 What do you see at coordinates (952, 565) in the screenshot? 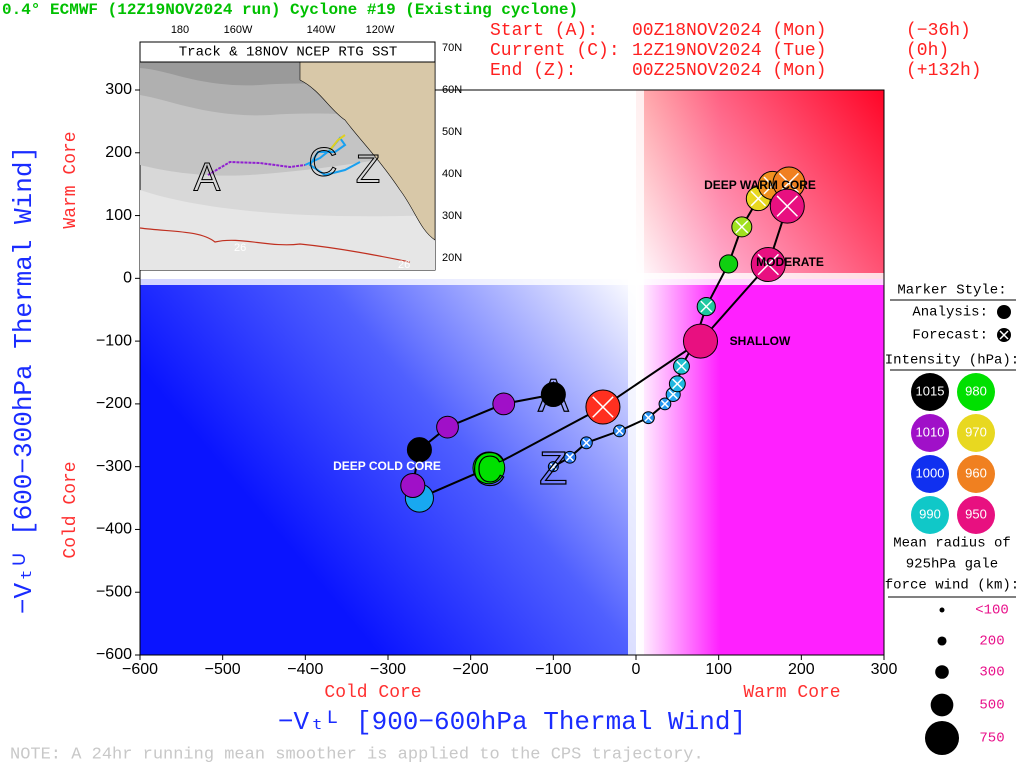
I see `legend-size-title: 925hPa gale` at bounding box center [952, 565].